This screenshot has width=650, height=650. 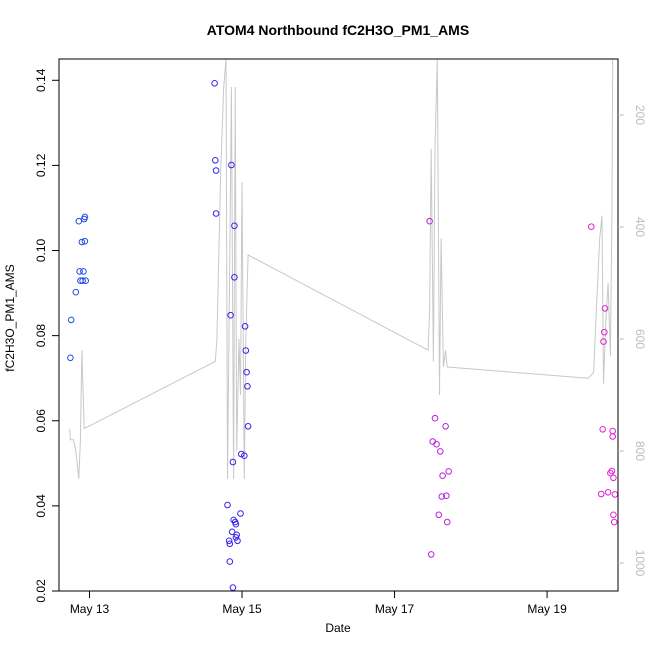 I want to click on y-tick-label: 0.04, so click(x=41, y=506).